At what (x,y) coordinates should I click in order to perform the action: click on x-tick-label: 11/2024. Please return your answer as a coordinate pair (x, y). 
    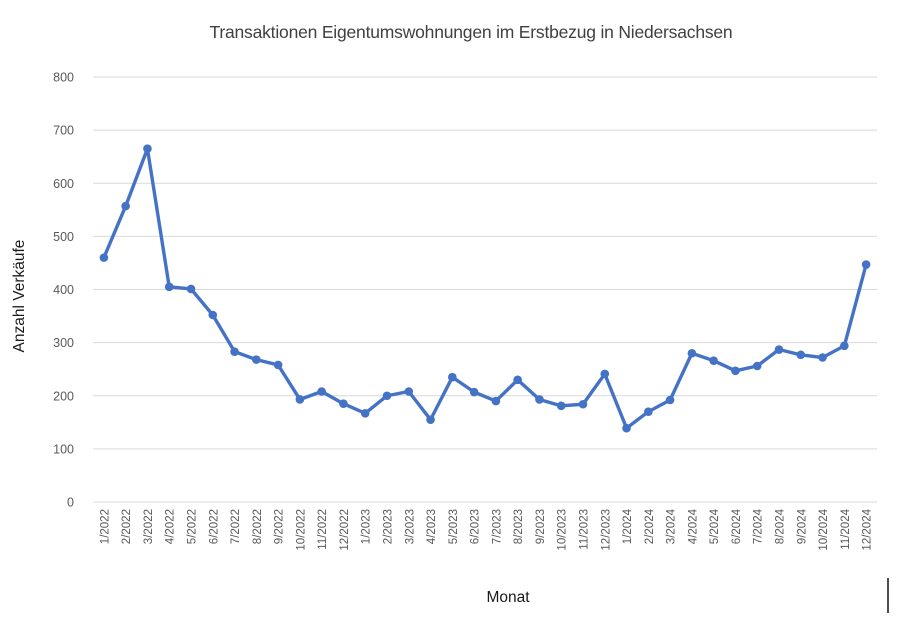
    Looking at the image, I should click on (846, 528).